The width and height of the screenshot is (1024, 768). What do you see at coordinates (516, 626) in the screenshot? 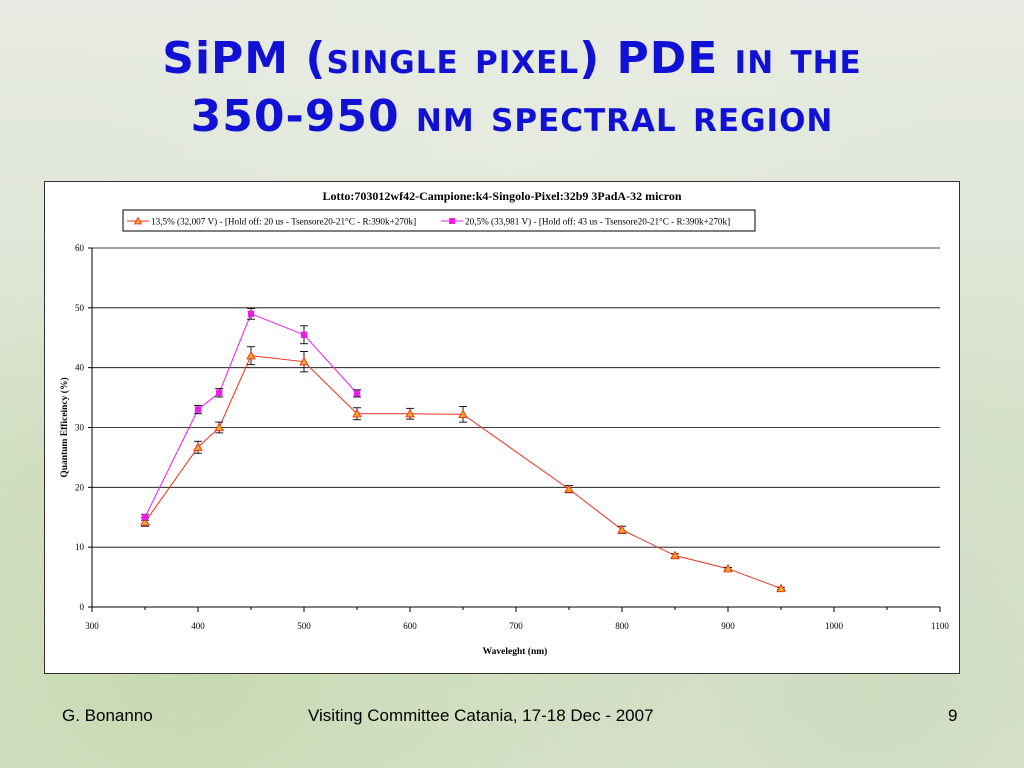
I see `x-tick-label-700: 700` at bounding box center [516, 626].